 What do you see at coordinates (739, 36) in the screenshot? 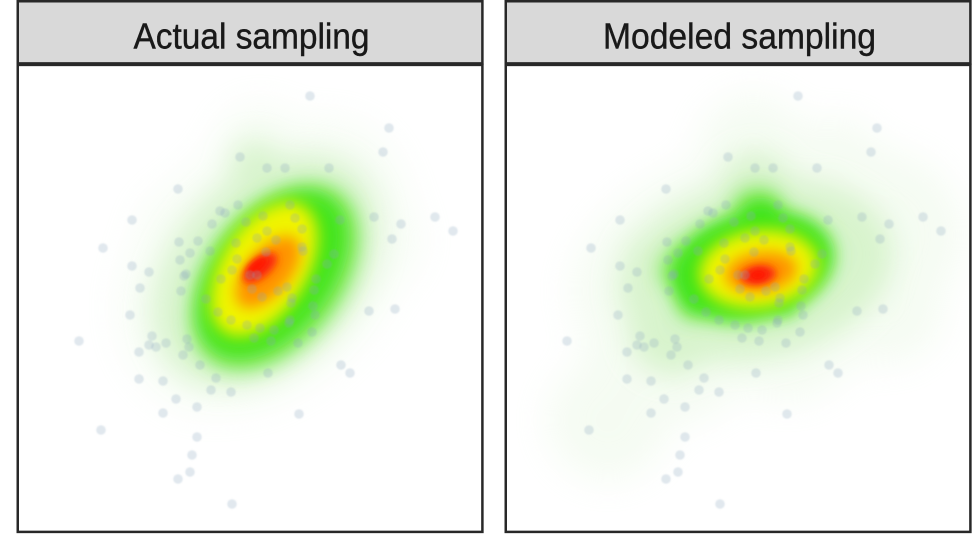
I see `svg-text: Modeled sampling` at bounding box center [739, 36].